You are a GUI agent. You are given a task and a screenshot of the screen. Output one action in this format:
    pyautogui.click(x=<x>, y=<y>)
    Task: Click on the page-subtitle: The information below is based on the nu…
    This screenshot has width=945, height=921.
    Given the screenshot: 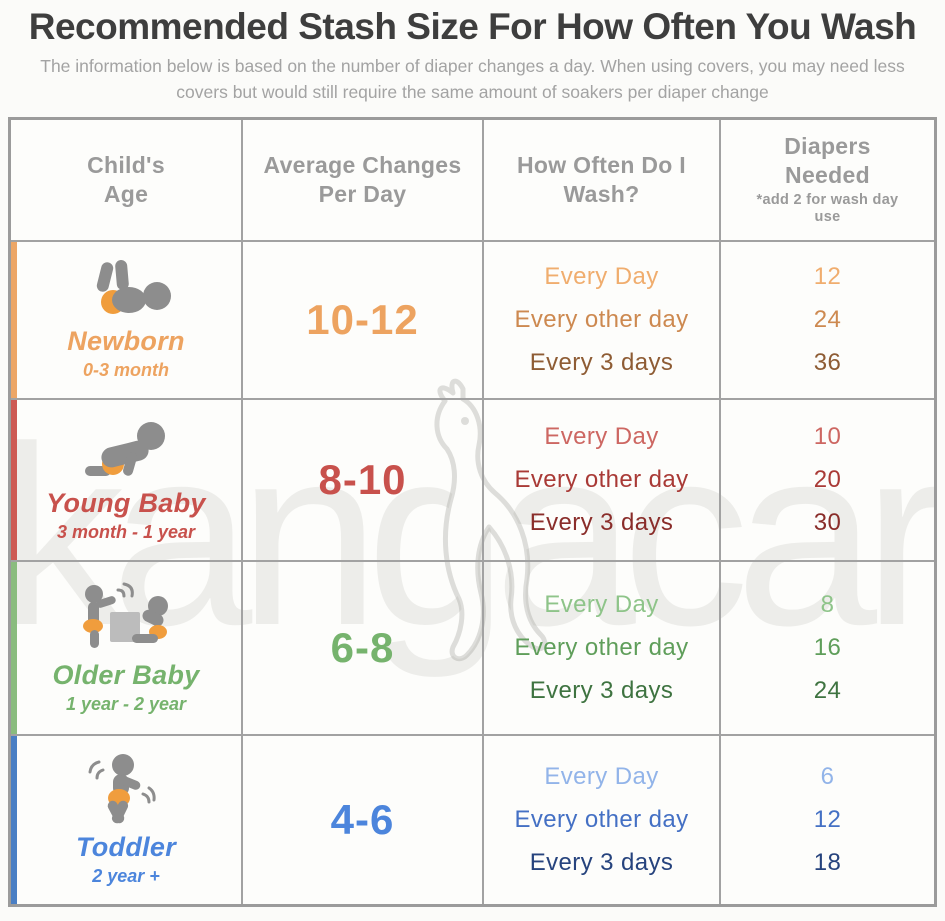 What is the action you would take?
    pyautogui.click(x=472, y=79)
    